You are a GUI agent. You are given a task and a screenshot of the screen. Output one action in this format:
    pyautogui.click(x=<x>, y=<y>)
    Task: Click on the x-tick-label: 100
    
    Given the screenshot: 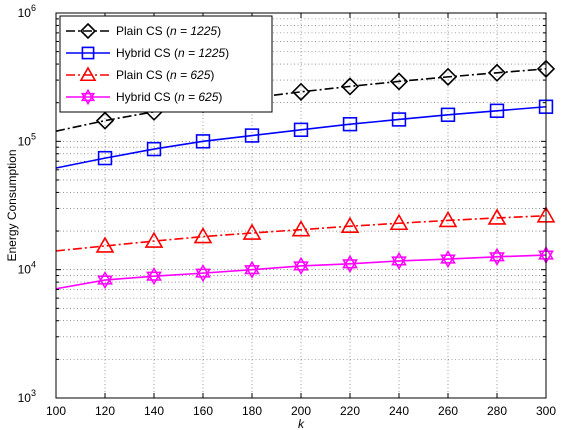 What is the action you would take?
    pyautogui.click(x=56, y=411)
    